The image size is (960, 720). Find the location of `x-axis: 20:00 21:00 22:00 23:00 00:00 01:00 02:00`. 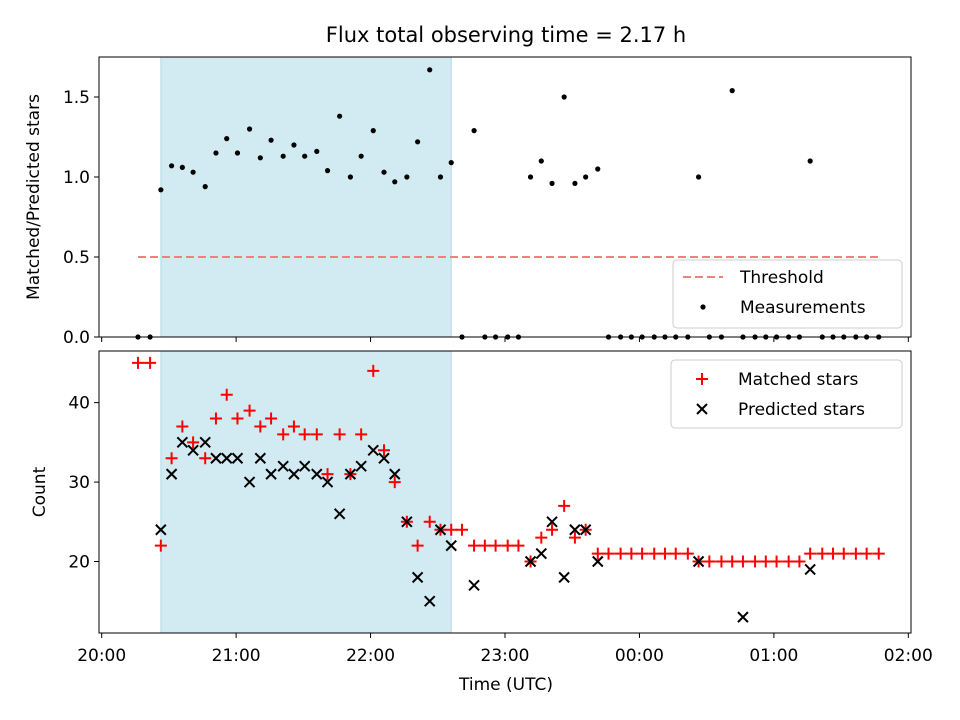

x-axis: 20:00 21:00 22:00 23:00 00:00 01:00 02:00 is located at coordinates (505, 649).